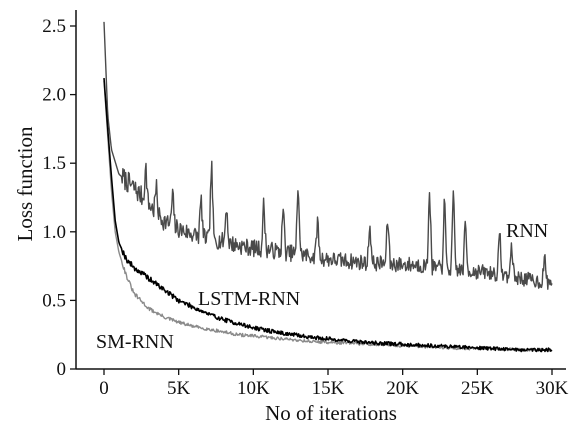 The width and height of the screenshot is (584, 430). Describe the element at coordinates (25, 183) in the screenshot. I see `y-axis-title: Loss function` at that location.